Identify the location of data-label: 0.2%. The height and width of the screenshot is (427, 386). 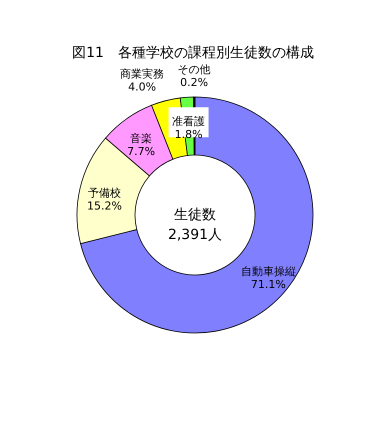
(194, 83).